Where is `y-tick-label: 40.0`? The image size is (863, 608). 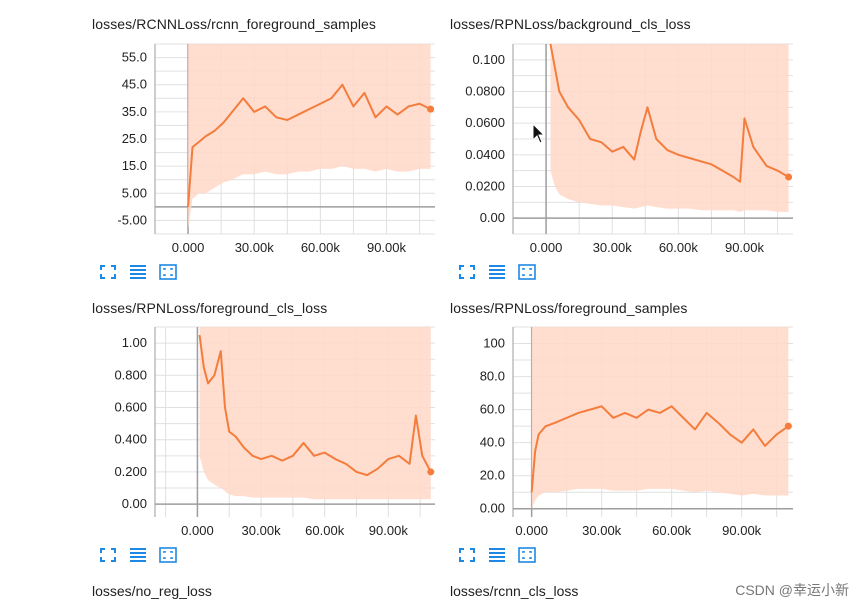 y-tick-label: 40.0 is located at coordinates (492, 442).